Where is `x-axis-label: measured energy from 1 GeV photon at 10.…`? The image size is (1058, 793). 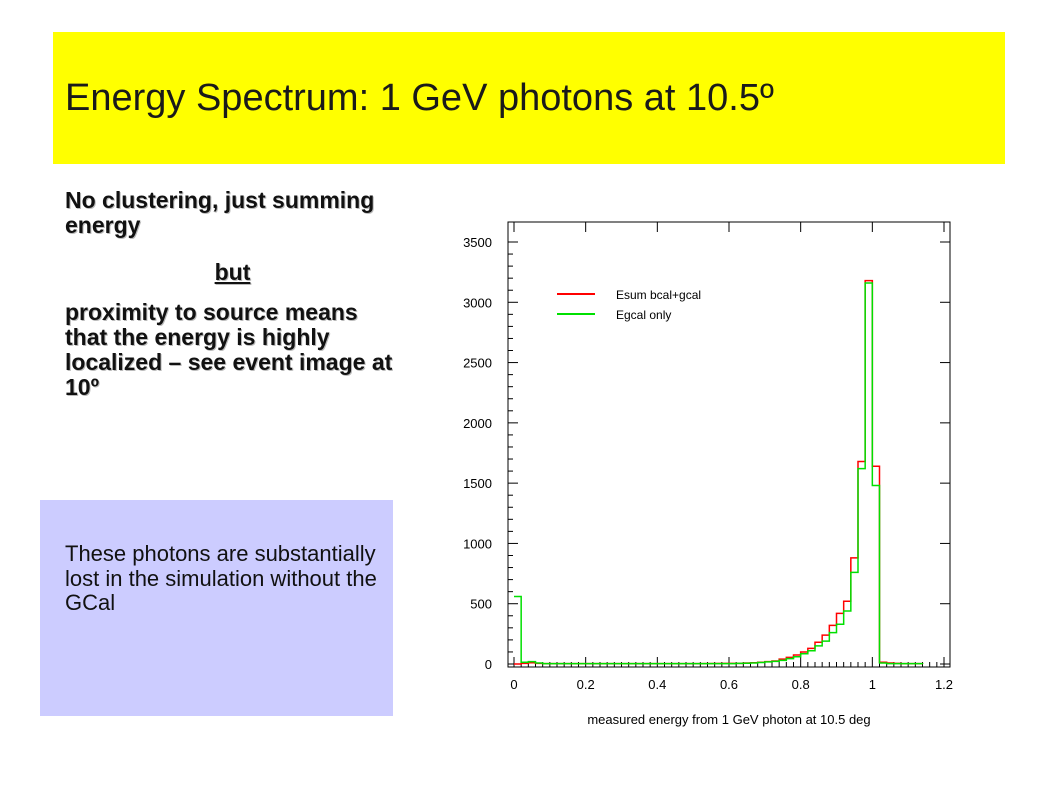 x-axis-label: measured energy from 1 GeV photon at 10.… is located at coordinates (728, 719).